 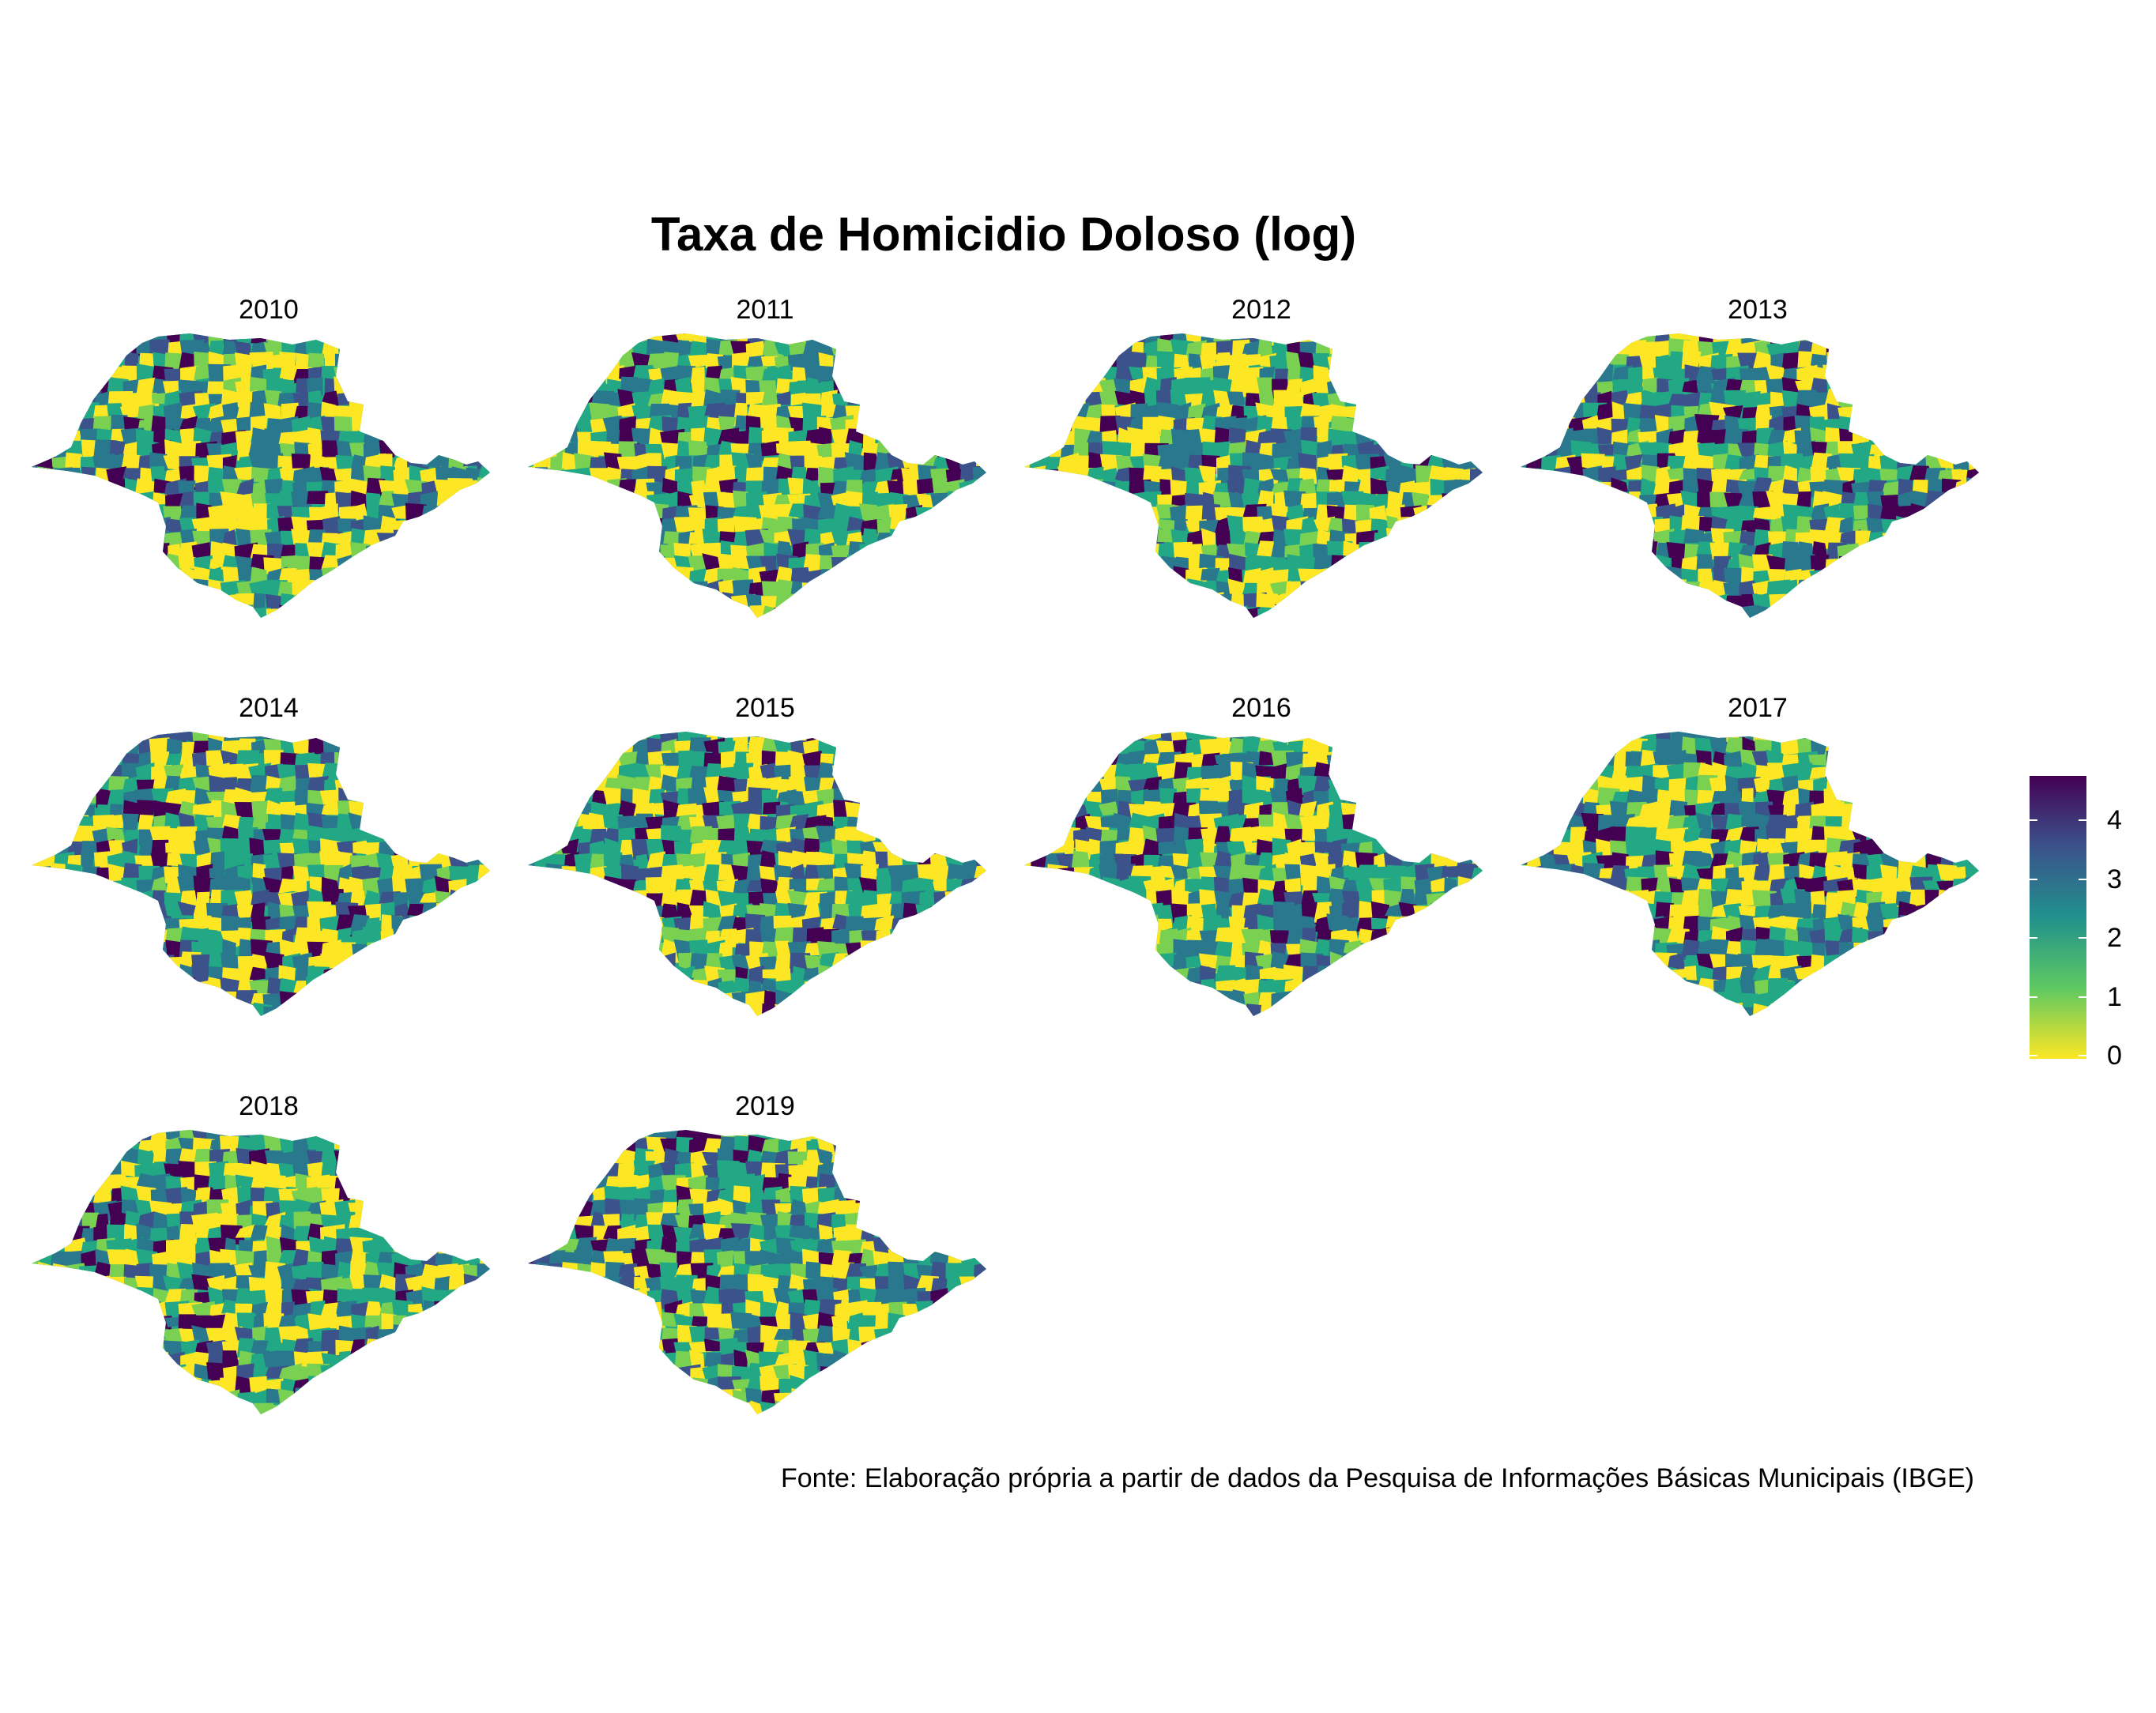 I want to click on facet-label: 2015, so click(x=765, y=708).